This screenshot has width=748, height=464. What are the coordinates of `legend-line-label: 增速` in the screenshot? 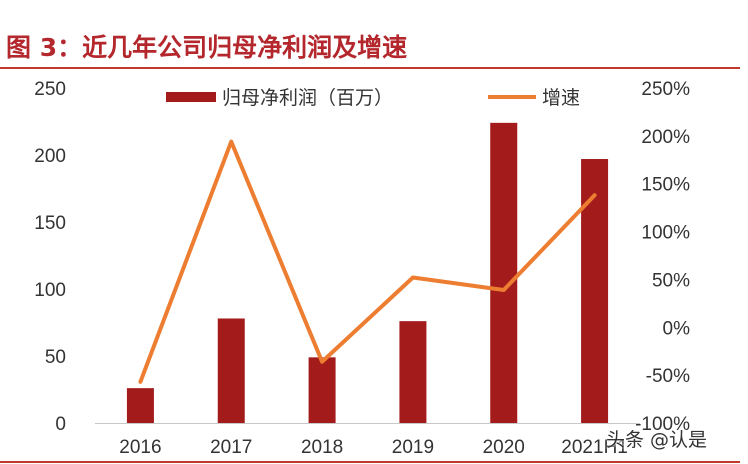 It's located at (561, 98).